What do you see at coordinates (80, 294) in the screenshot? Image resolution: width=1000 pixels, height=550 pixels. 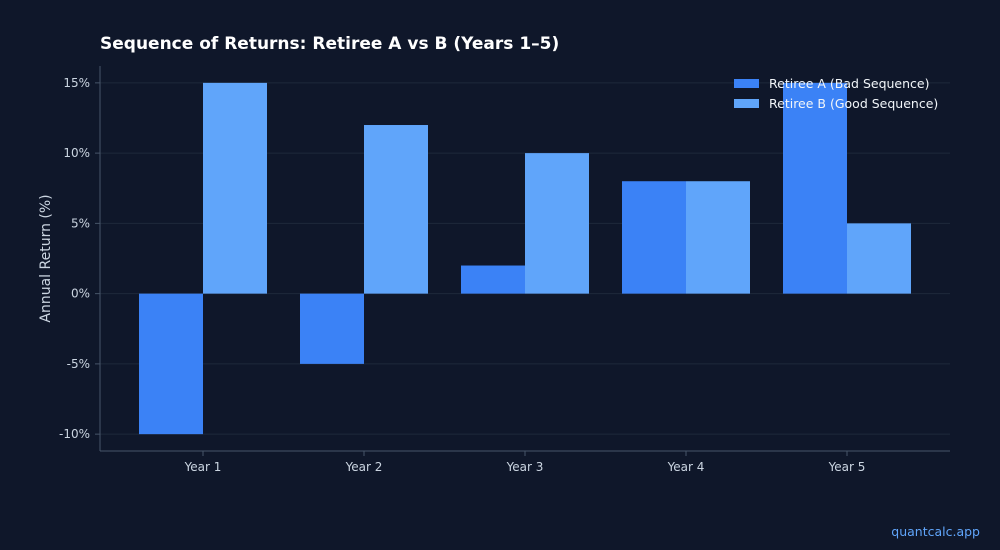 I see `y-tick-label: 0%` at bounding box center [80, 294].